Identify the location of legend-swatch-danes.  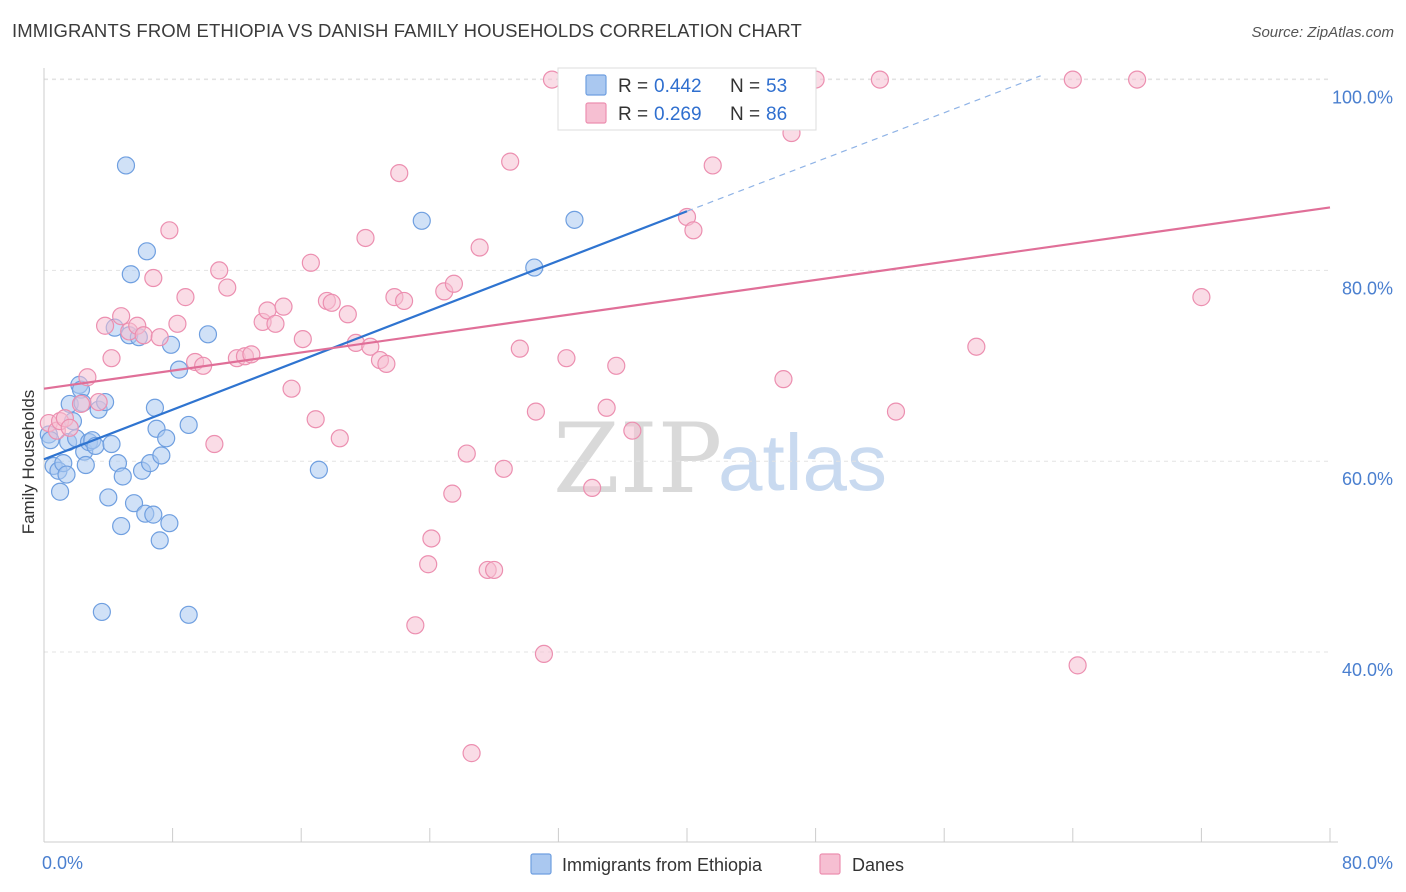
(596, 113).